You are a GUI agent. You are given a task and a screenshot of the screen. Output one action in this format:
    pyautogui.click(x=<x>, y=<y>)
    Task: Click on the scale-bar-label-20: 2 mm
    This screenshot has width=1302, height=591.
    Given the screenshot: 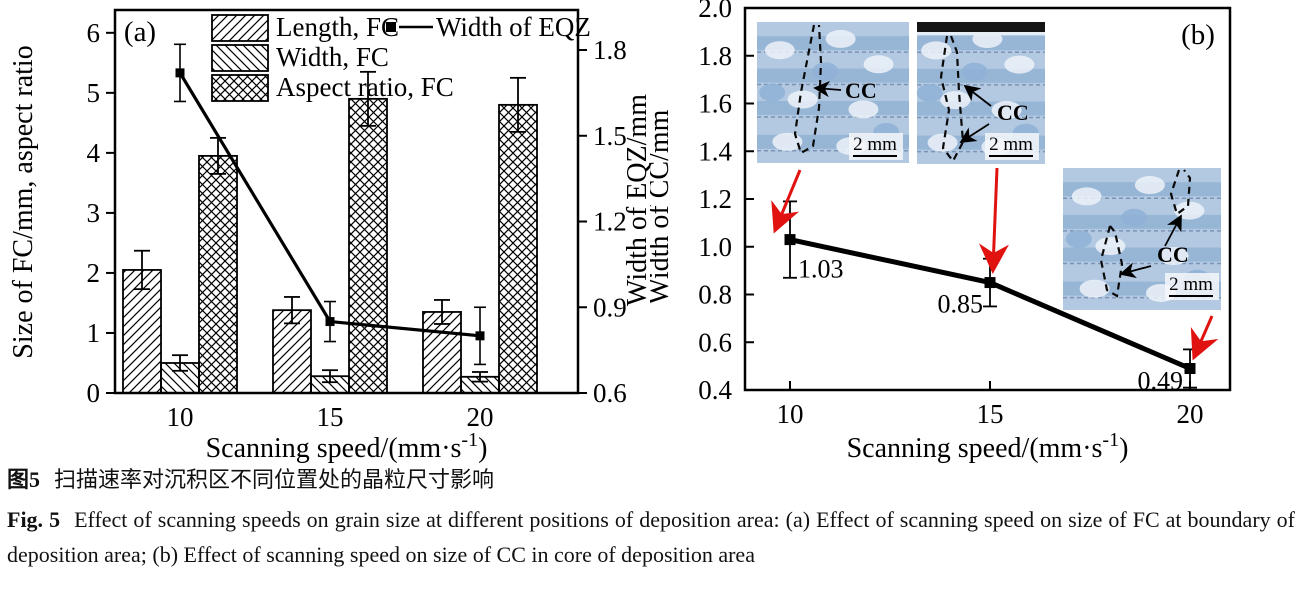 What is the action you would take?
    pyautogui.click(x=1191, y=284)
    